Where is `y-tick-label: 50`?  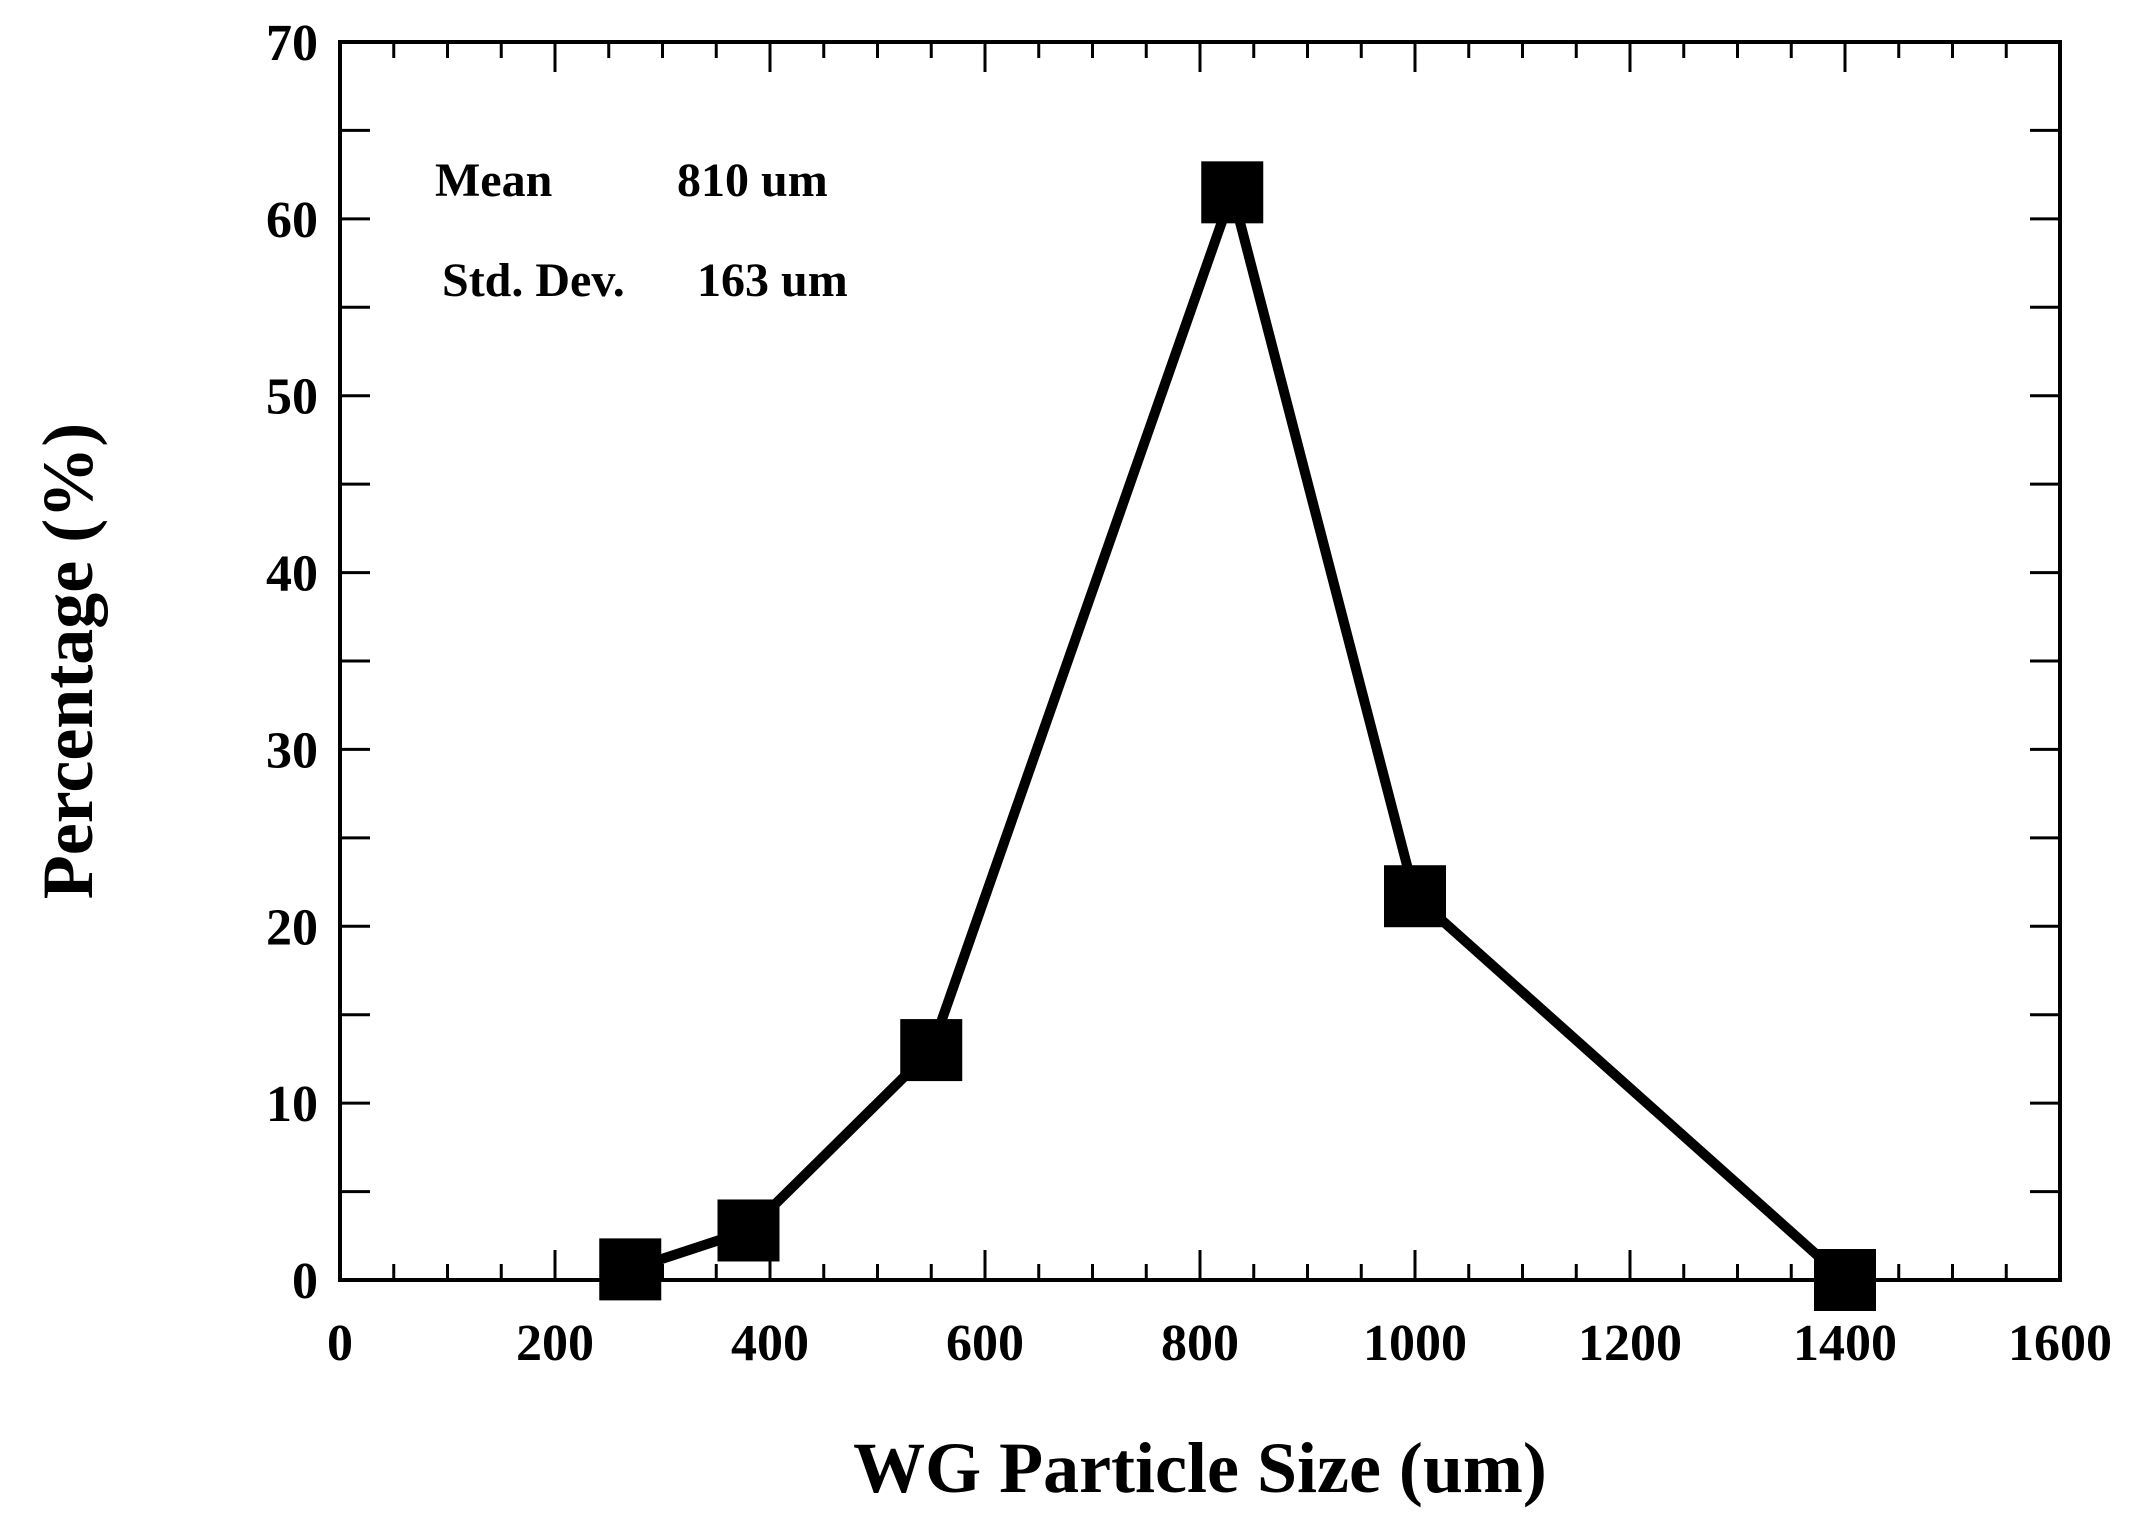 y-tick-label: 50 is located at coordinates (292, 397).